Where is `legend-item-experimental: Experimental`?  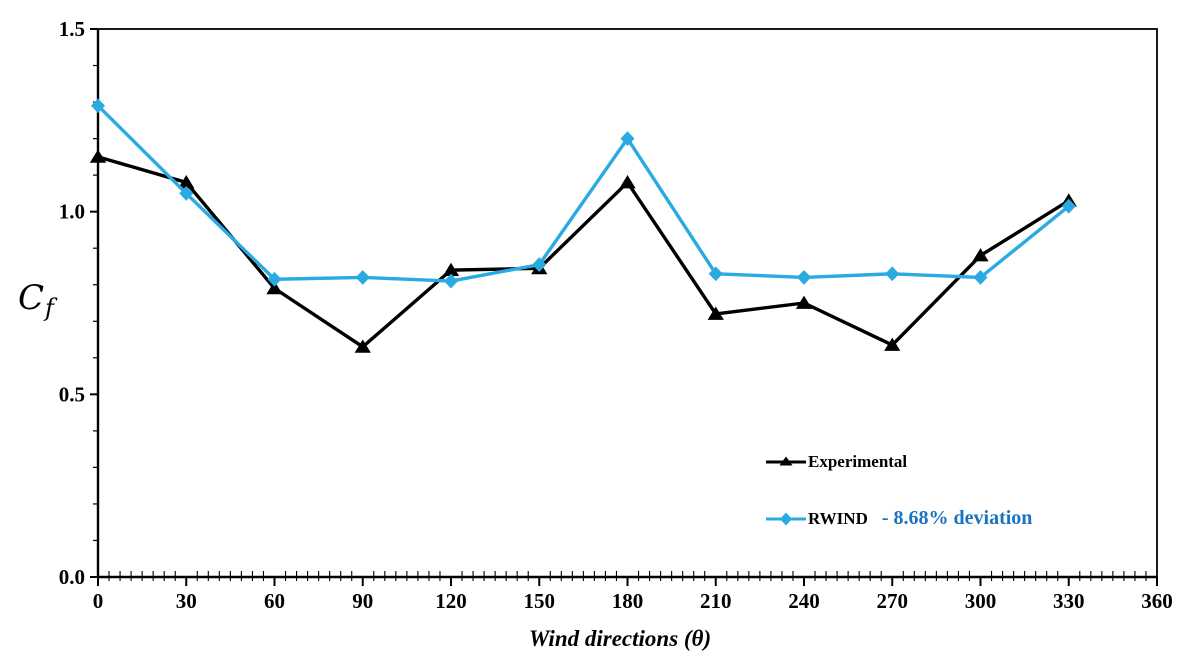
legend-item-experimental: Experimental is located at coordinates (836, 462).